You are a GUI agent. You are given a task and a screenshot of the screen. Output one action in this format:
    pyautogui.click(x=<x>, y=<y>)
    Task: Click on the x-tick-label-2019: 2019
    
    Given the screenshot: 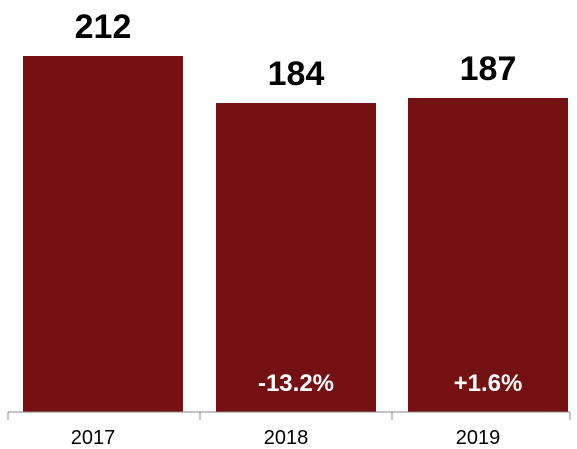 What is the action you would take?
    pyautogui.click(x=478, y=438)
    